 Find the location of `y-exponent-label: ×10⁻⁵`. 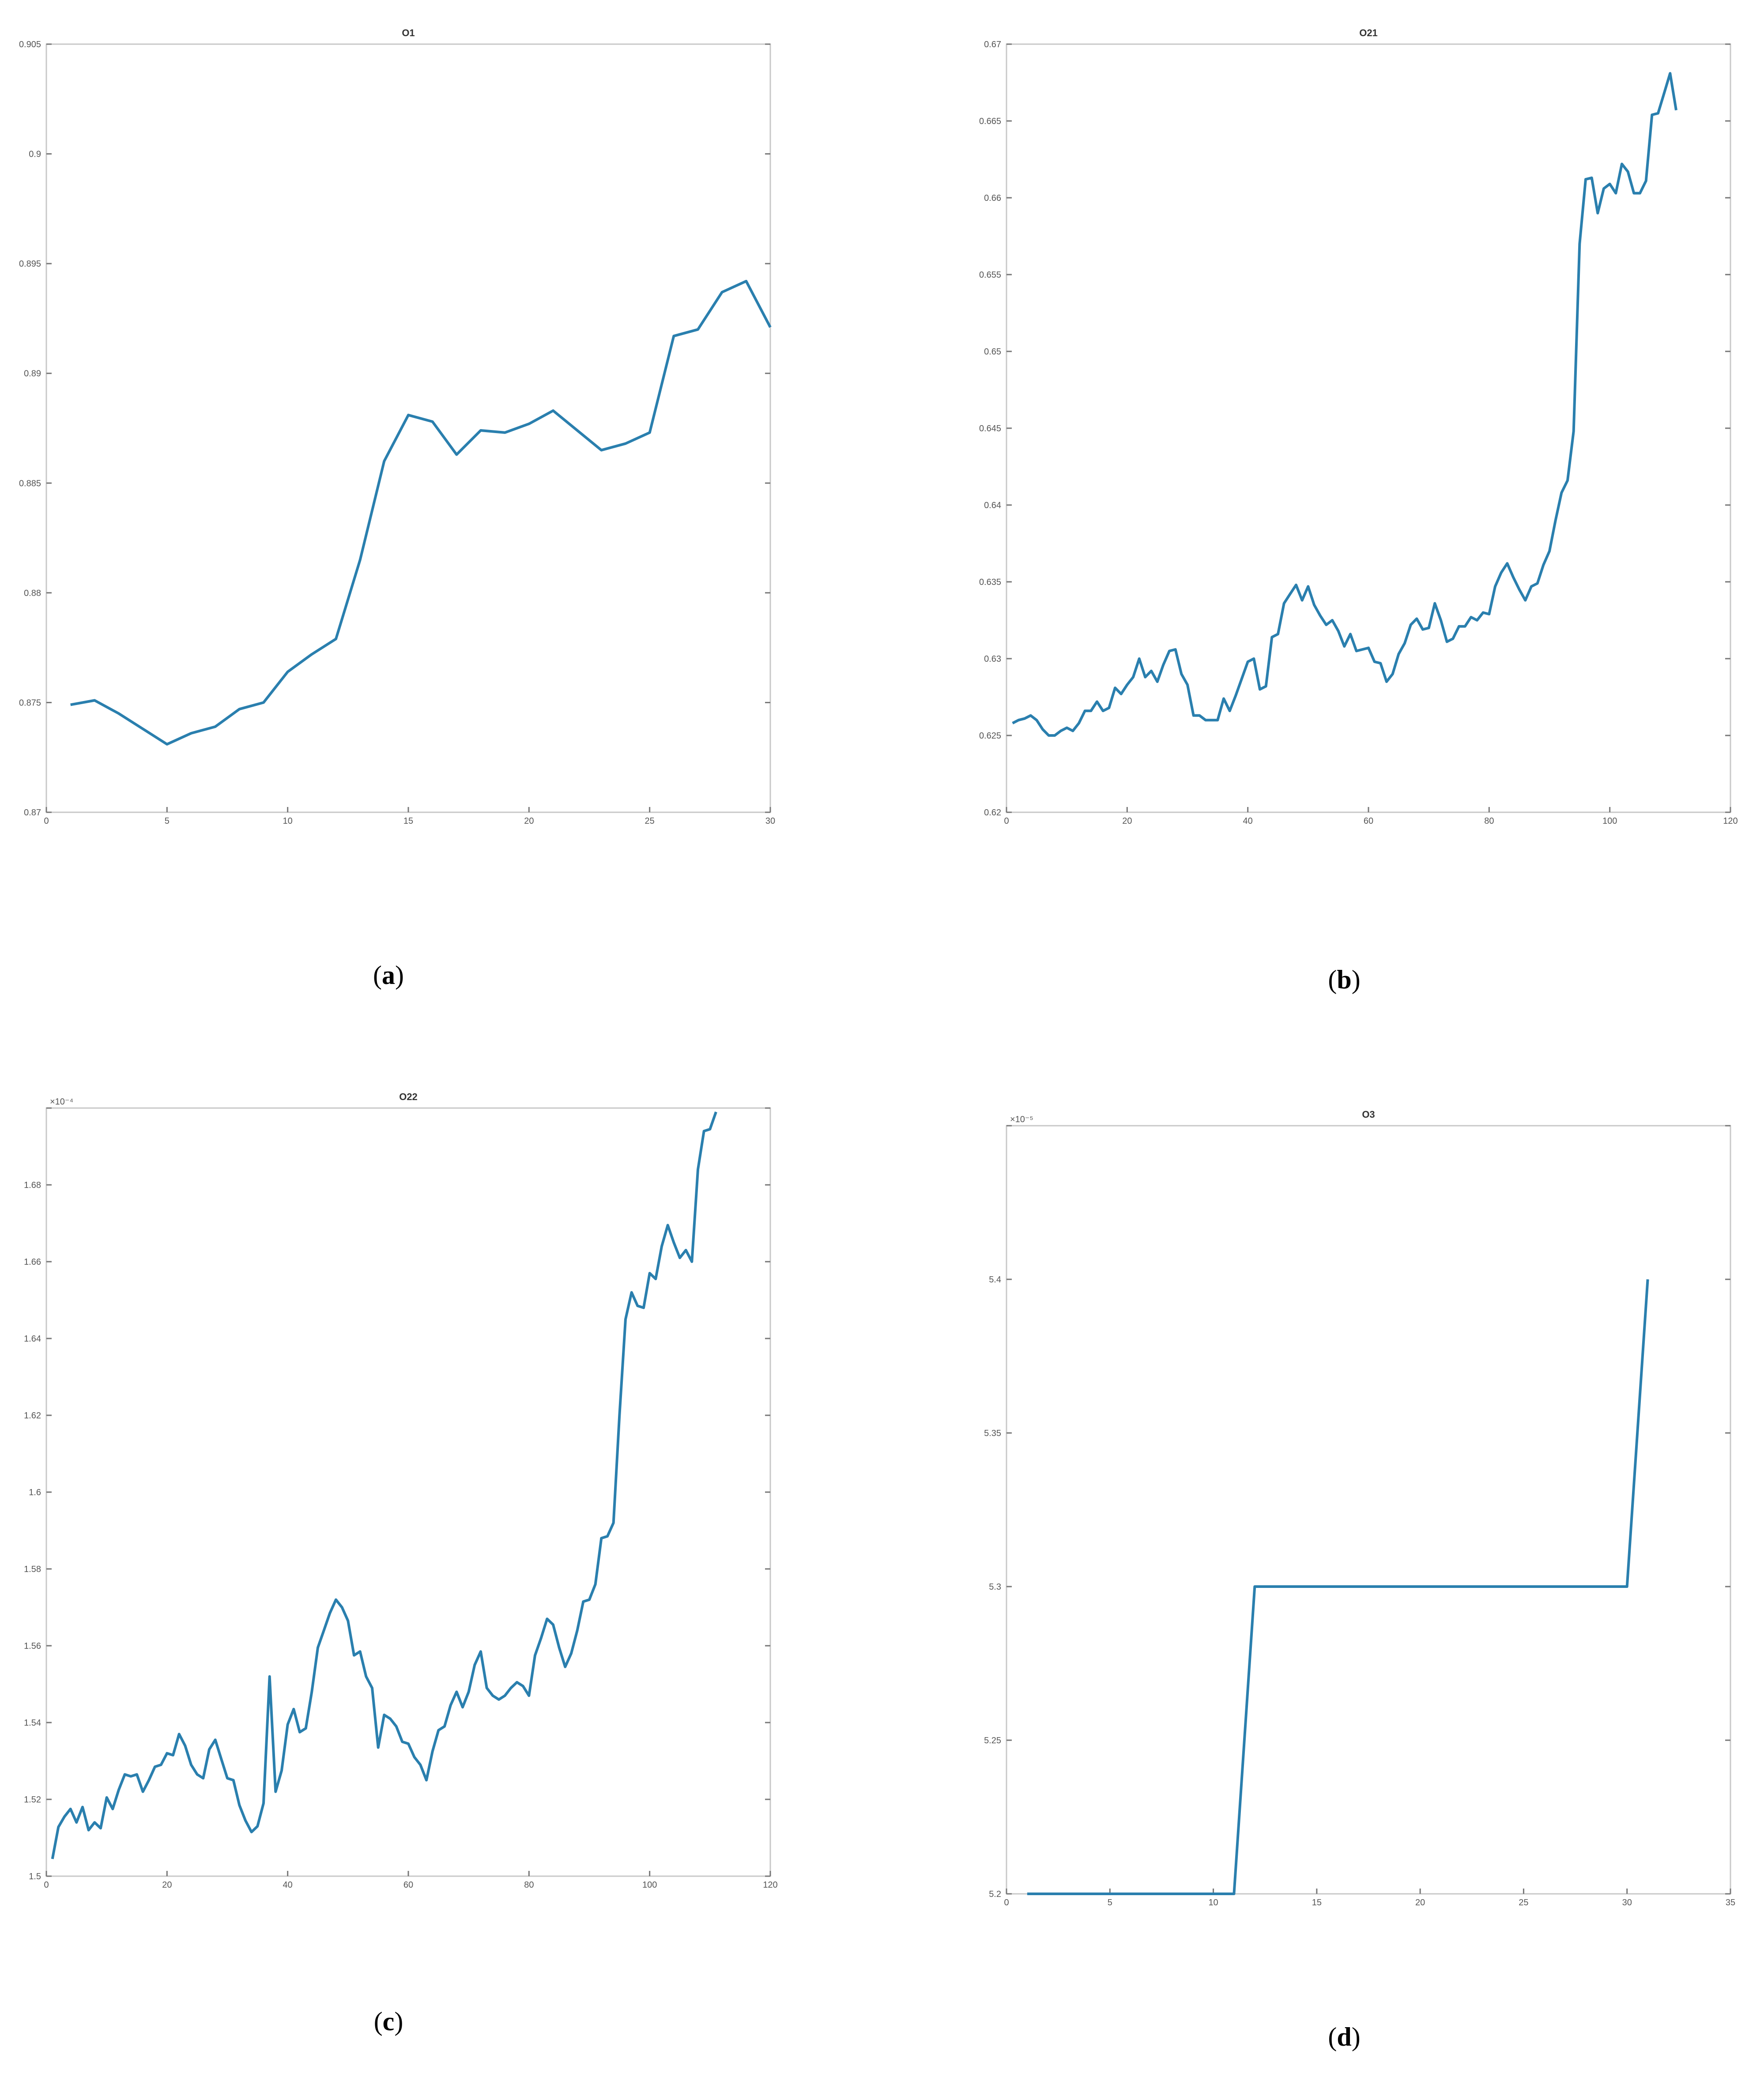

y-exponent-label: ×10⁻⁵ is located at coordinates (1021, 1119).